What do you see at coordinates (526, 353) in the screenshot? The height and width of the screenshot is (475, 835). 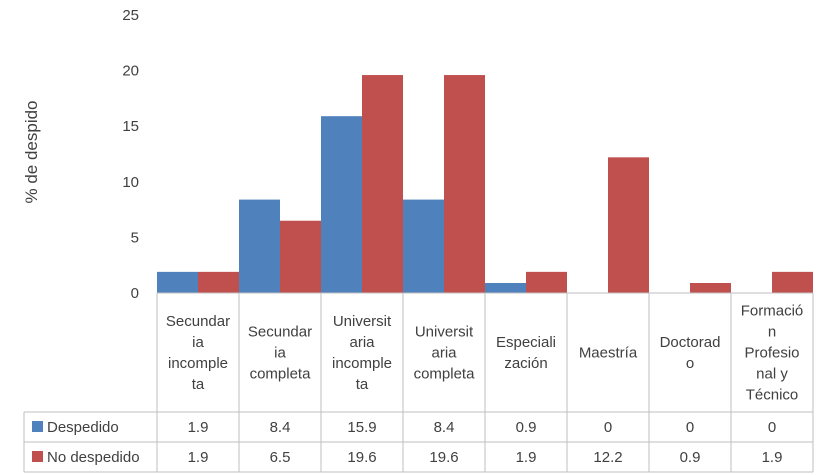 I see `category-label: Especiali zación` at bounding box center [526, 353].